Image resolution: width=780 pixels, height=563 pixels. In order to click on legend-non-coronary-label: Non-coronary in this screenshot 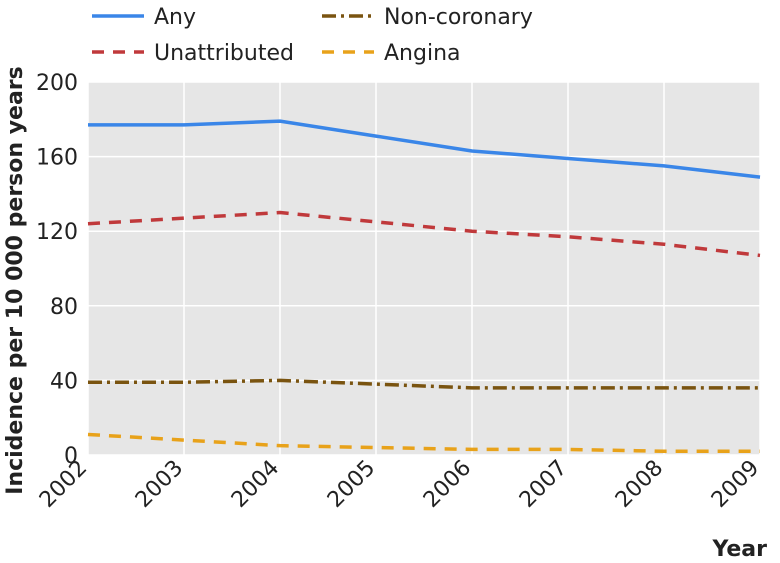, I will do `click(458, 17)`.